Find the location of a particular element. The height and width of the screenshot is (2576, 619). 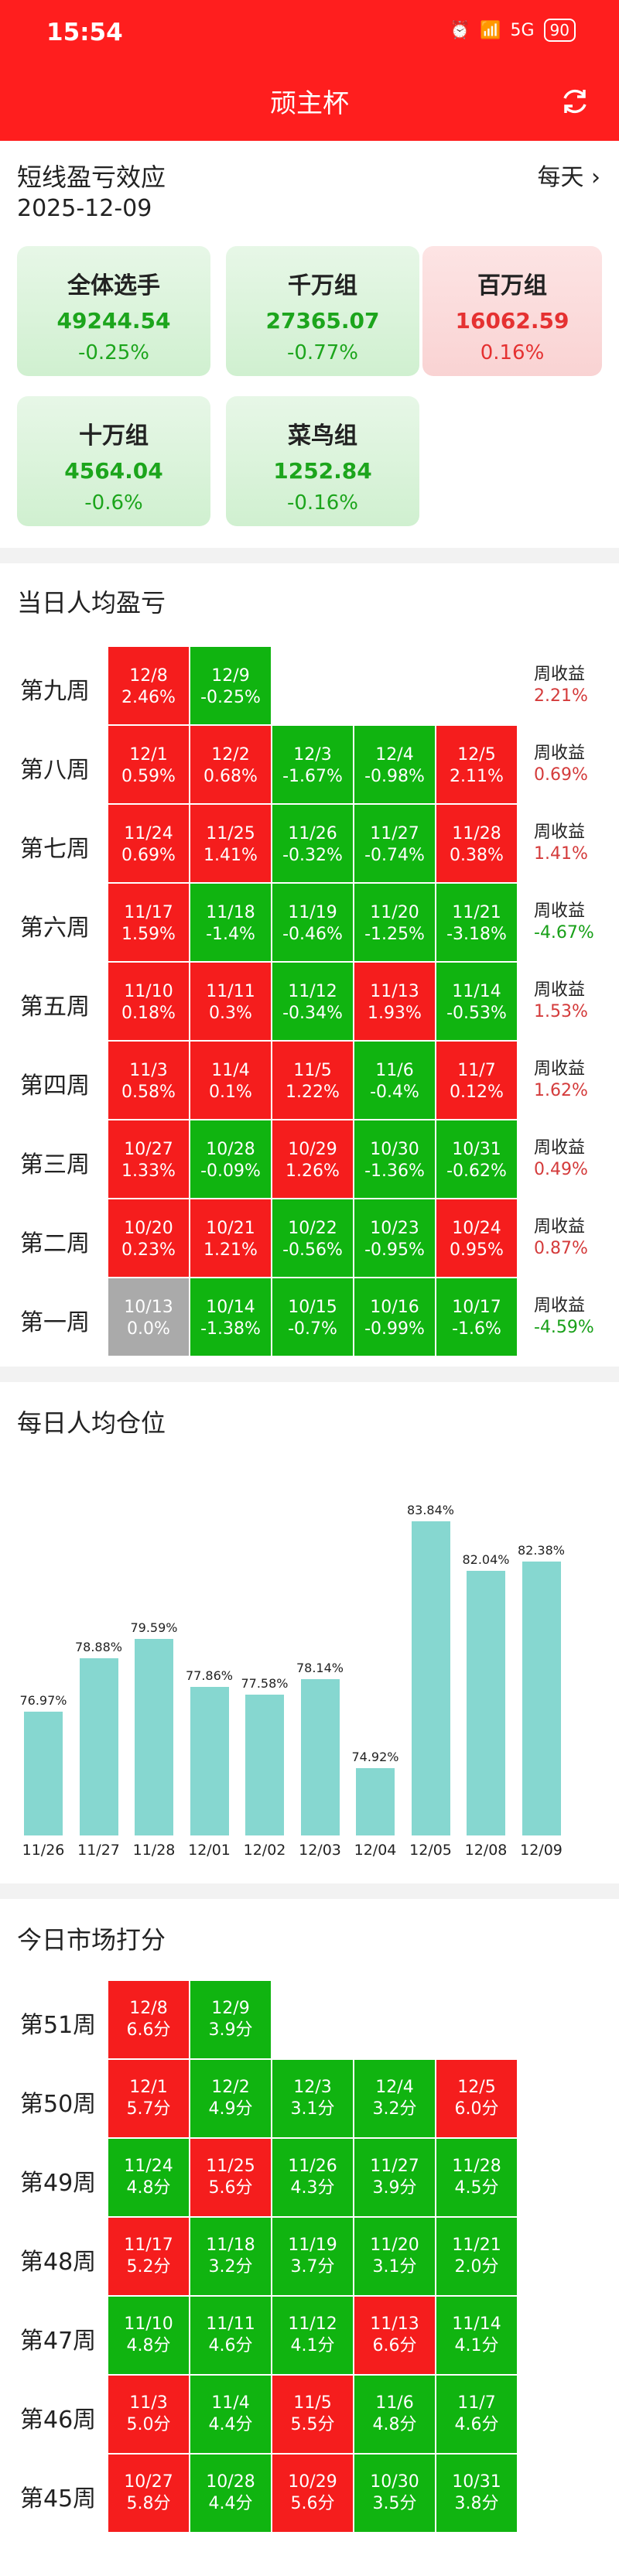

day-cell: 10/30 3.5分 is located at coordinates (394, 2494).